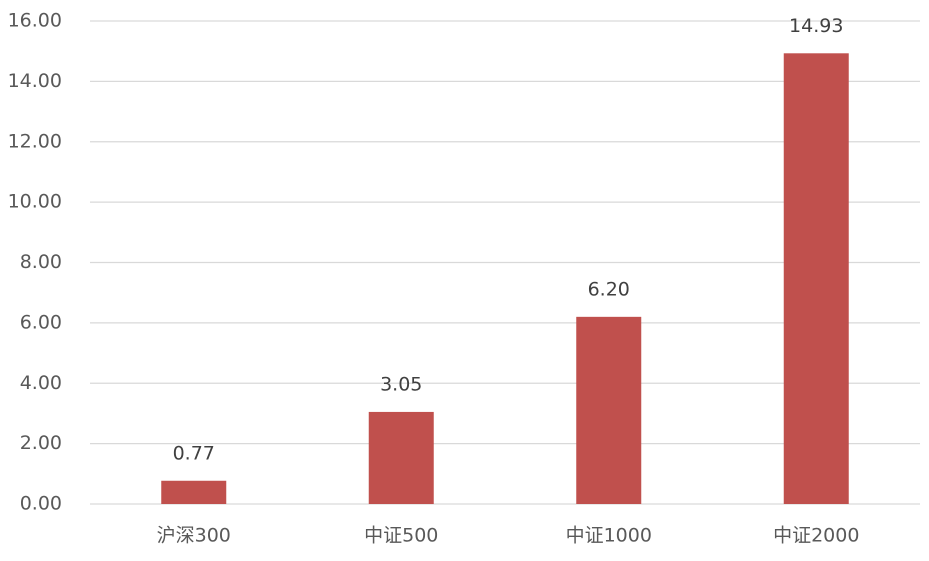 Image resolution: width=929 pixels, height=561 pixels. I want to click on y-tick-label: 14.00, so click(35, 81).